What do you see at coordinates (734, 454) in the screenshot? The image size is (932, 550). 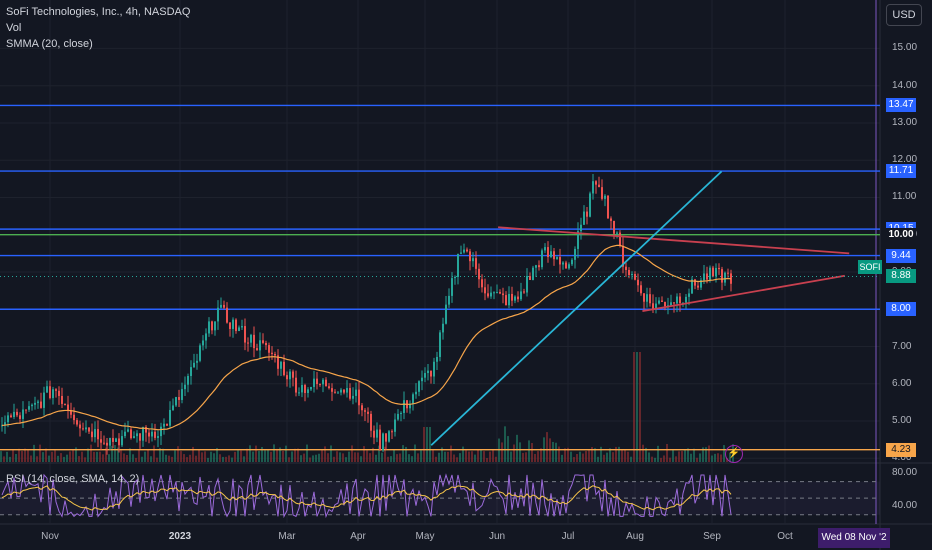 I see `lightning-icon: ⚡` at bounding box center [734, 454].